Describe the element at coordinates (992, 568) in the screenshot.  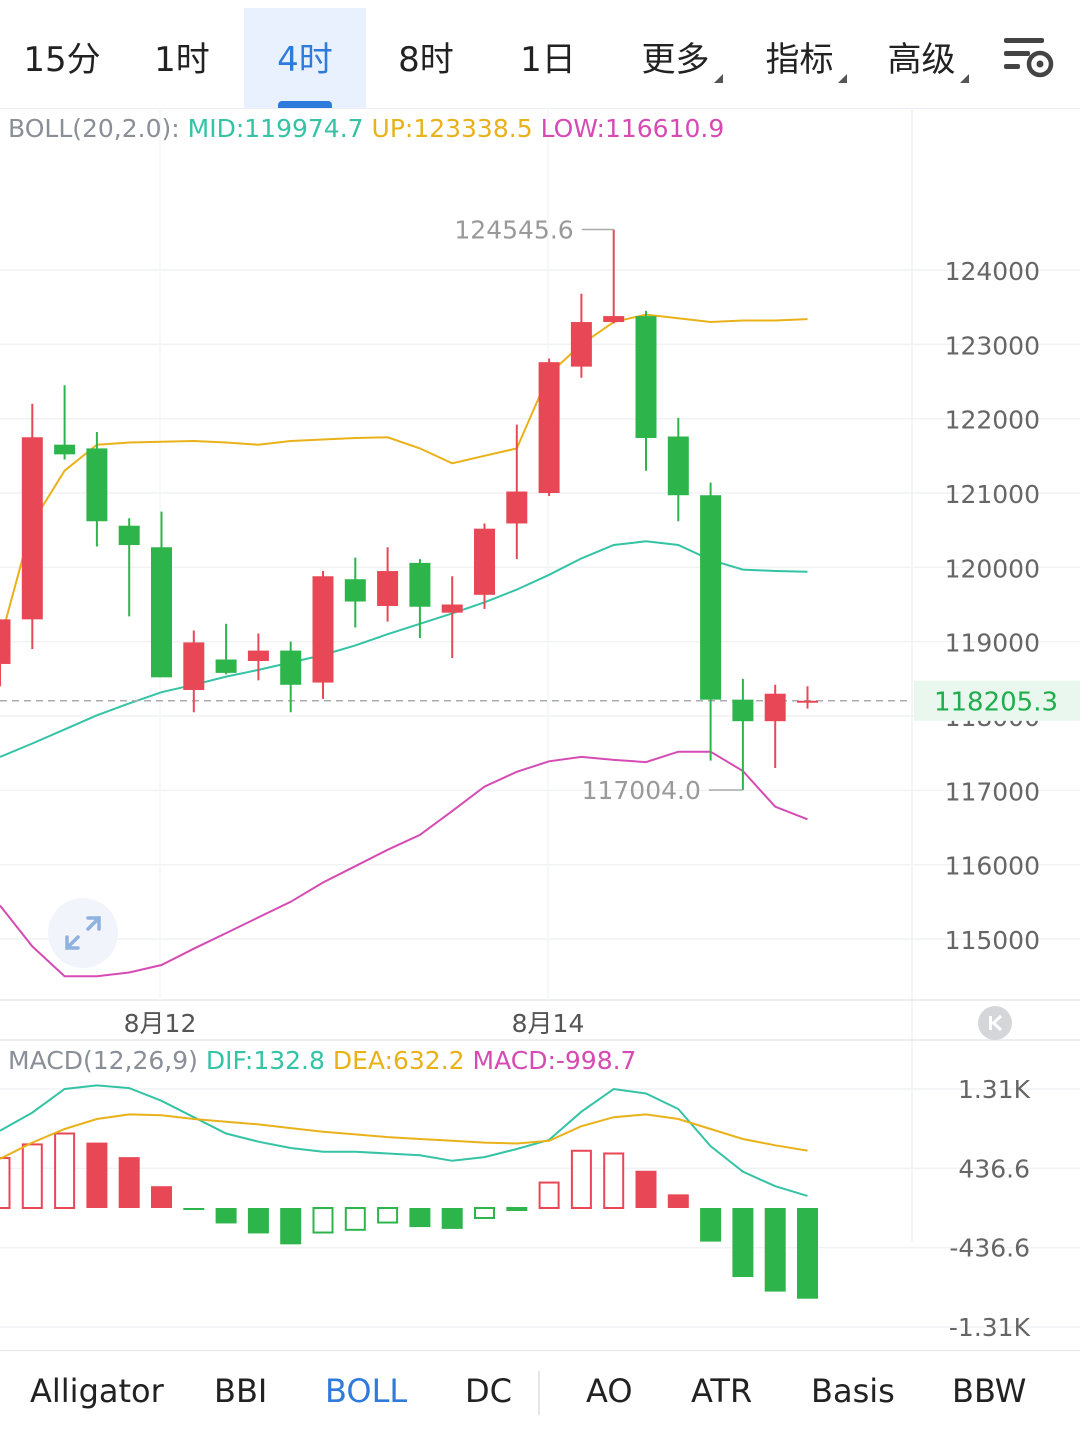
I see `price-axis-label: 120000` at that location.